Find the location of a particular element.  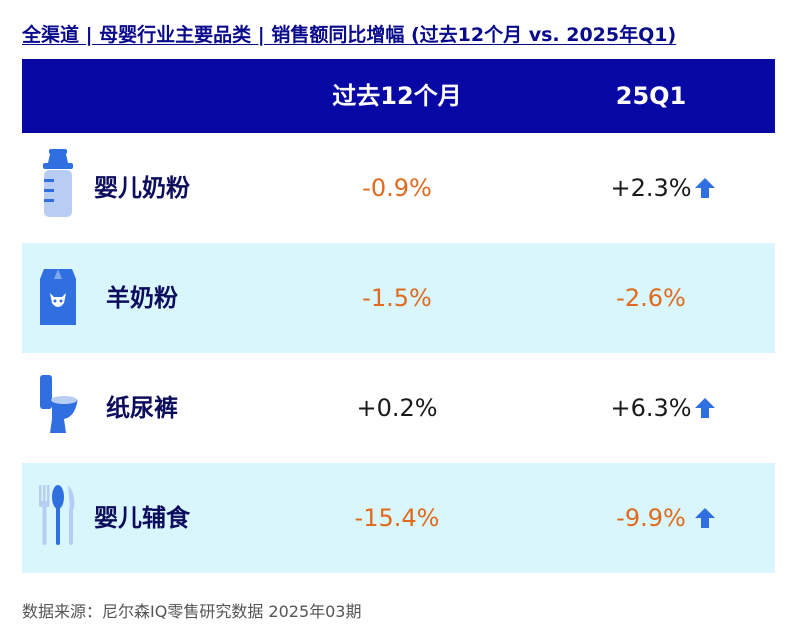

past12m-value: -0.9% is located at coordinates (397, 188).